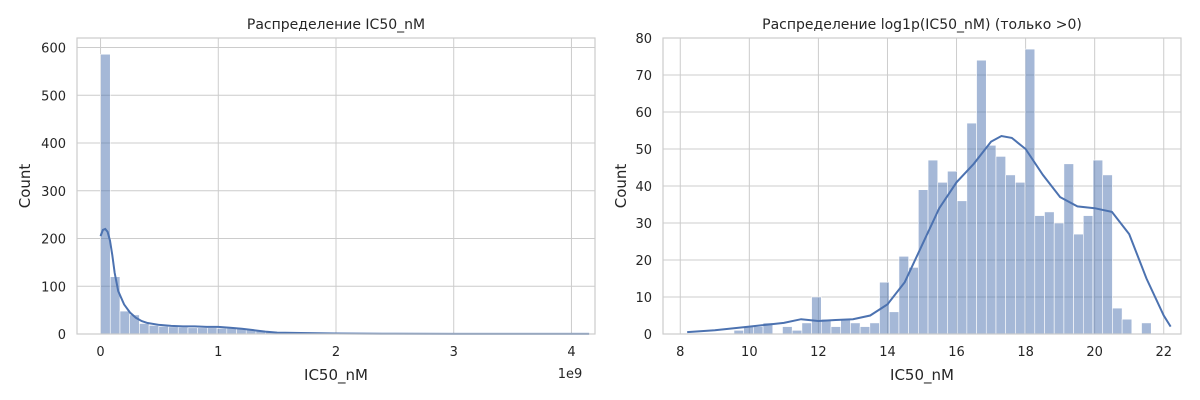 The height and width of the screenshot is (400, 1200). What do you see at coordinates (1163, 352) in the screenshot?
I see `x-tick-label: 22` at bounding box center [1163, 352].